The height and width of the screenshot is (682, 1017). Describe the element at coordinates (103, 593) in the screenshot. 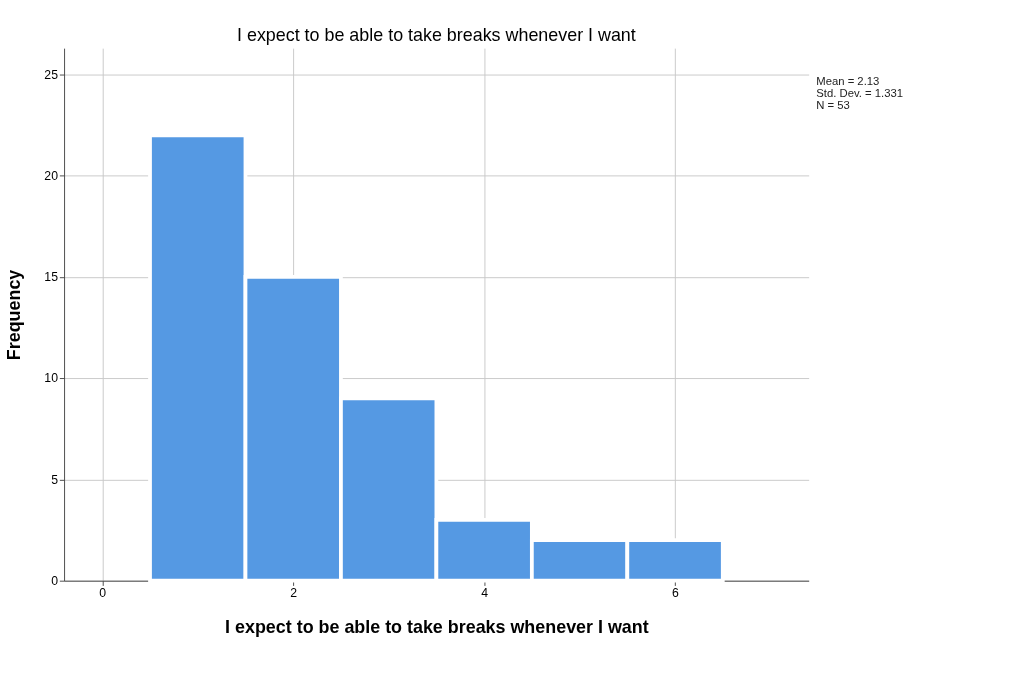

I see `x-tick-label: 0` at that location.